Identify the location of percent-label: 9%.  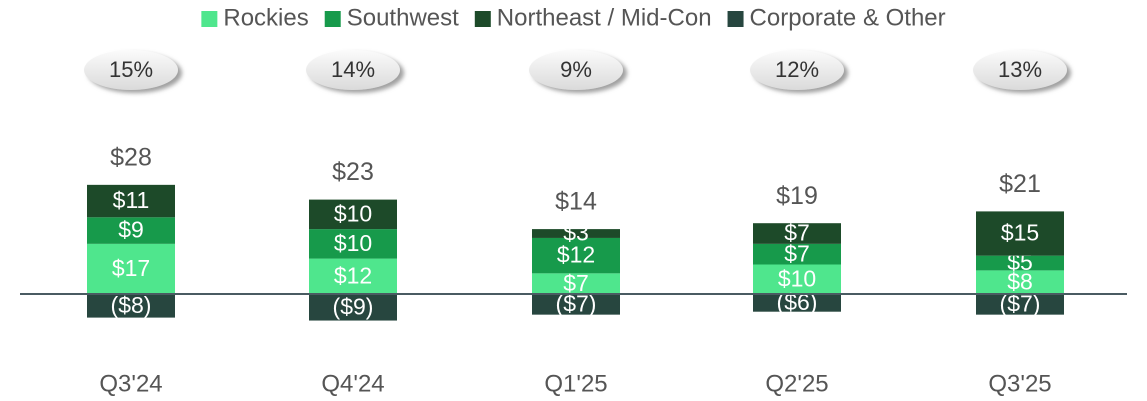
(576, 69).